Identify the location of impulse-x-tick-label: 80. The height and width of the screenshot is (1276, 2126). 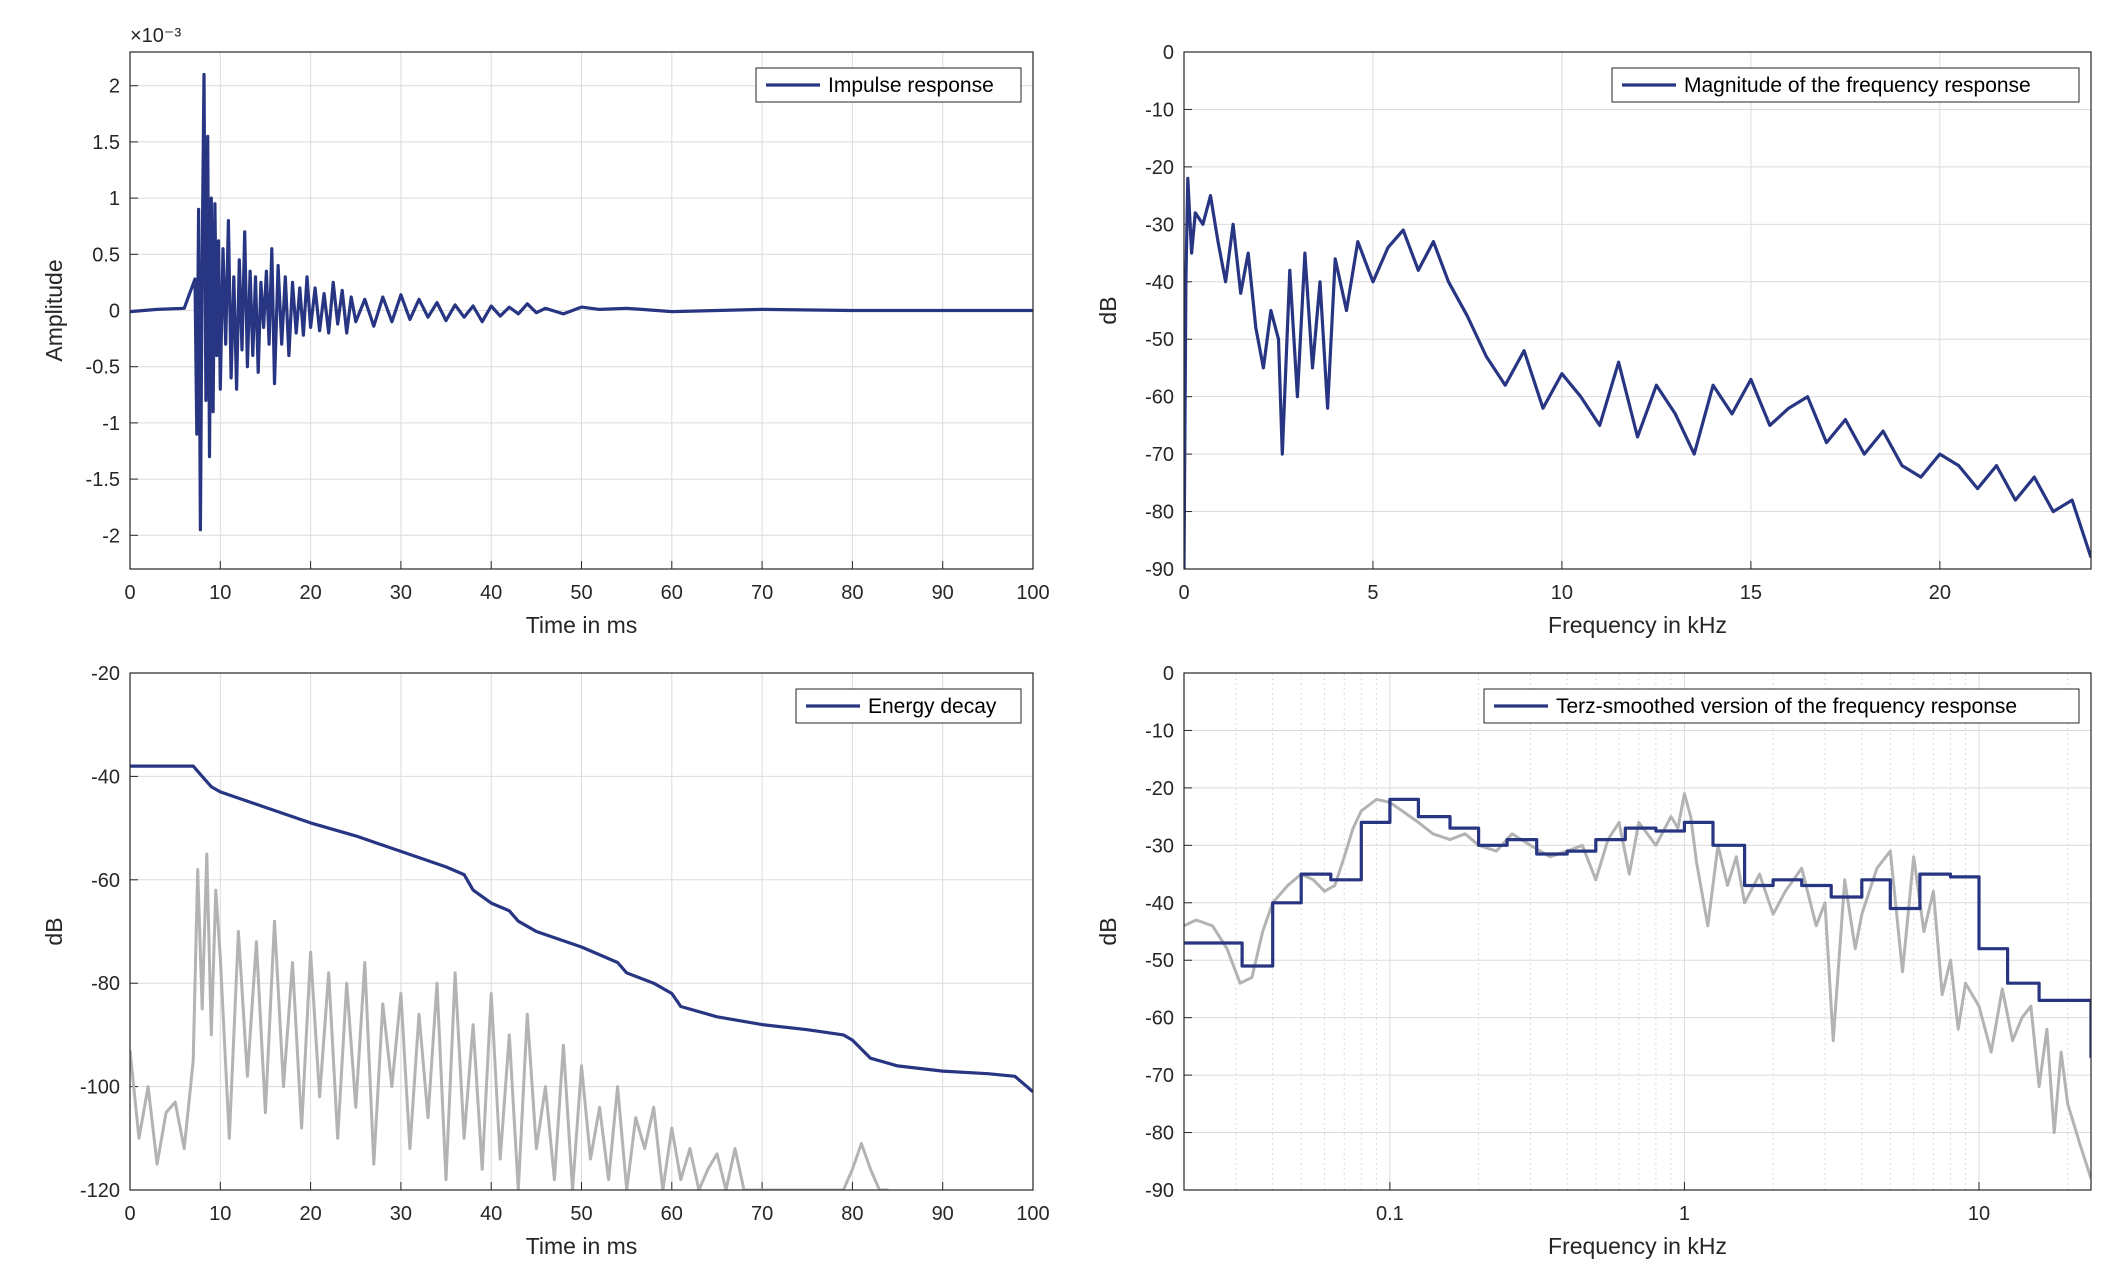
(852, 593).